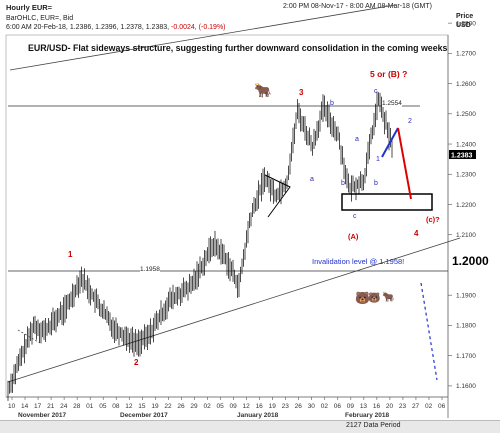 This screenshot has height=433, width=500. What do you see at coordinates (40, 18) in the screenshot?
I see `instrument-line: BarOHLC, EUR=, Bid` at bounding box center [40, 18].